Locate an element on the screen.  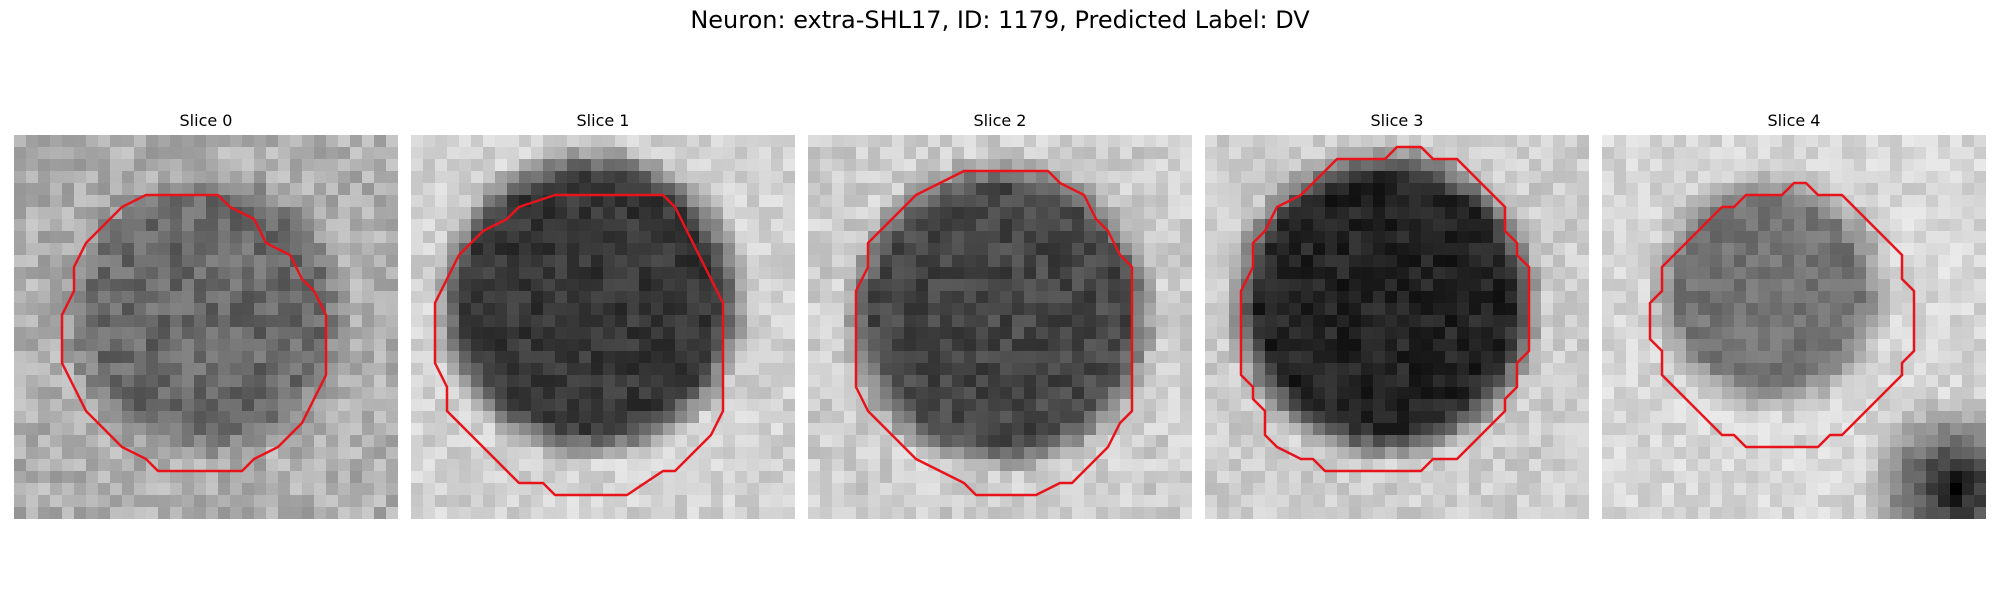
slice-panel-0: Slice 0 is located at coordinates (206, 314).